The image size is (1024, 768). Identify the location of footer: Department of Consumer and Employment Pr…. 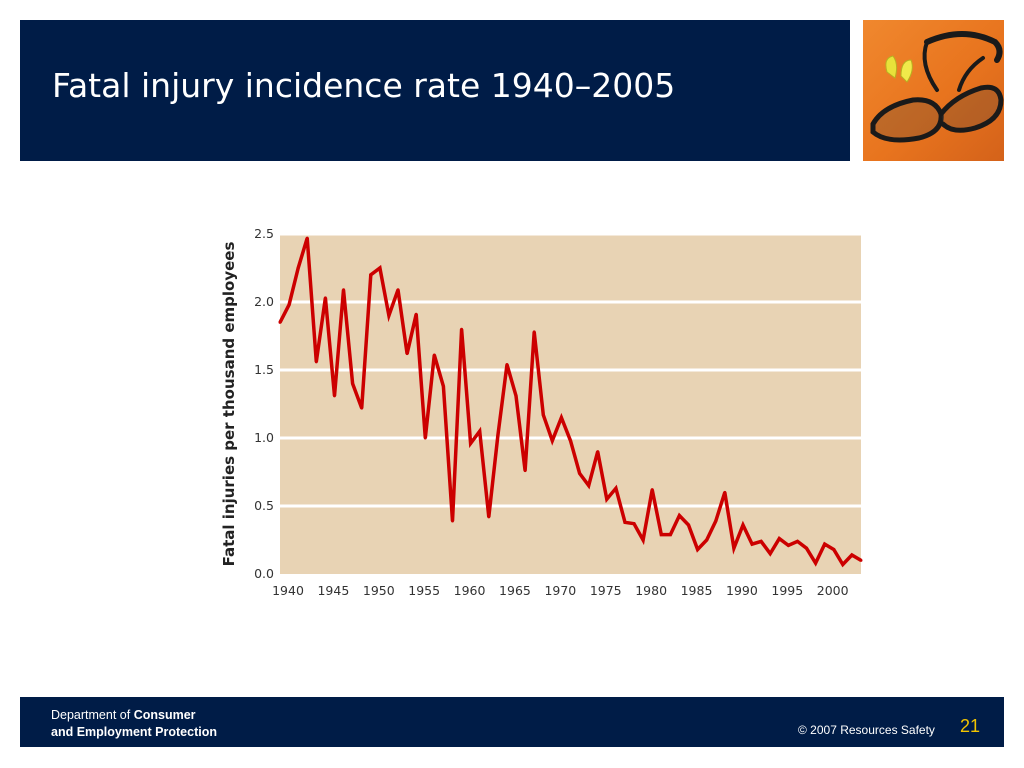
(512, 722).